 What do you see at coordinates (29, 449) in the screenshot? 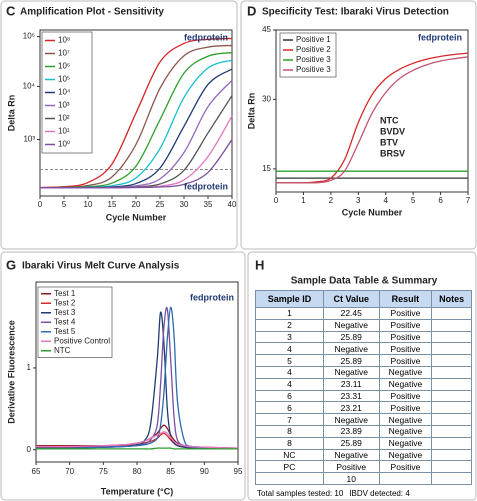
I see `y-tick-label: 0` at bounding box center [29, 449].